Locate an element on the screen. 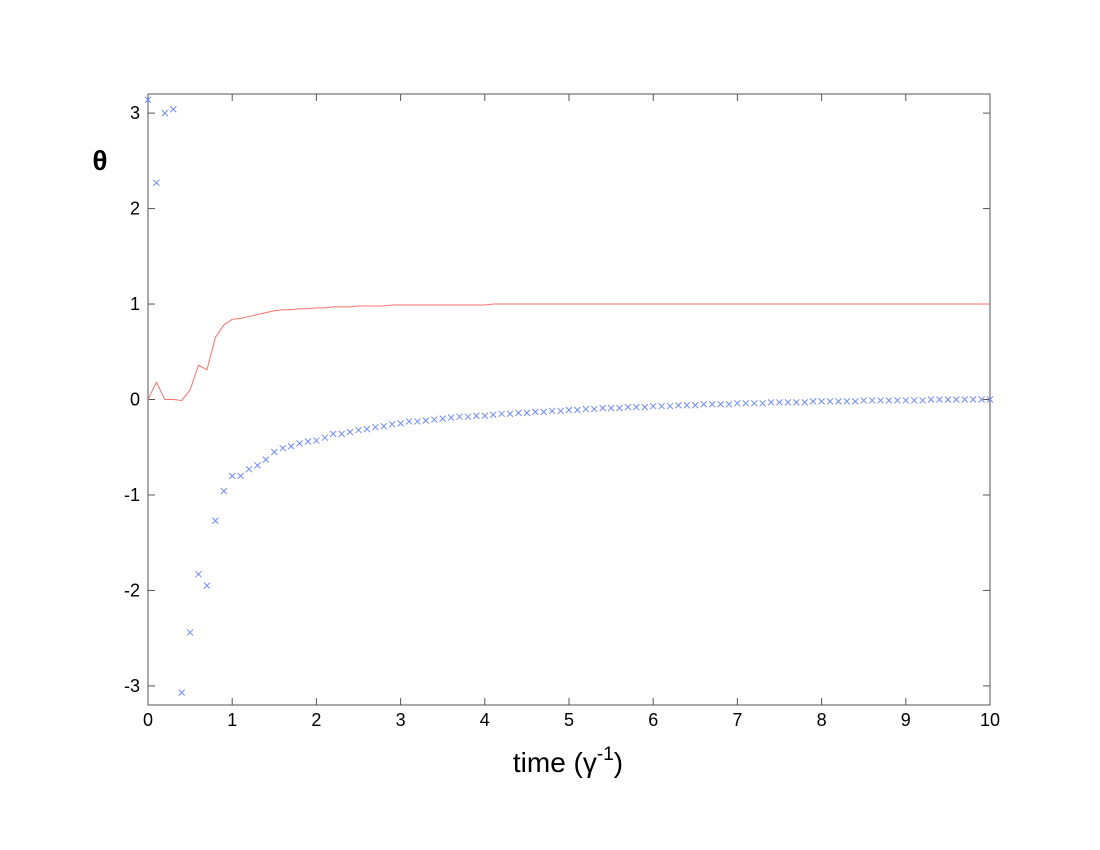  y-tick-label: 1 is located at coordinates (135, 304).